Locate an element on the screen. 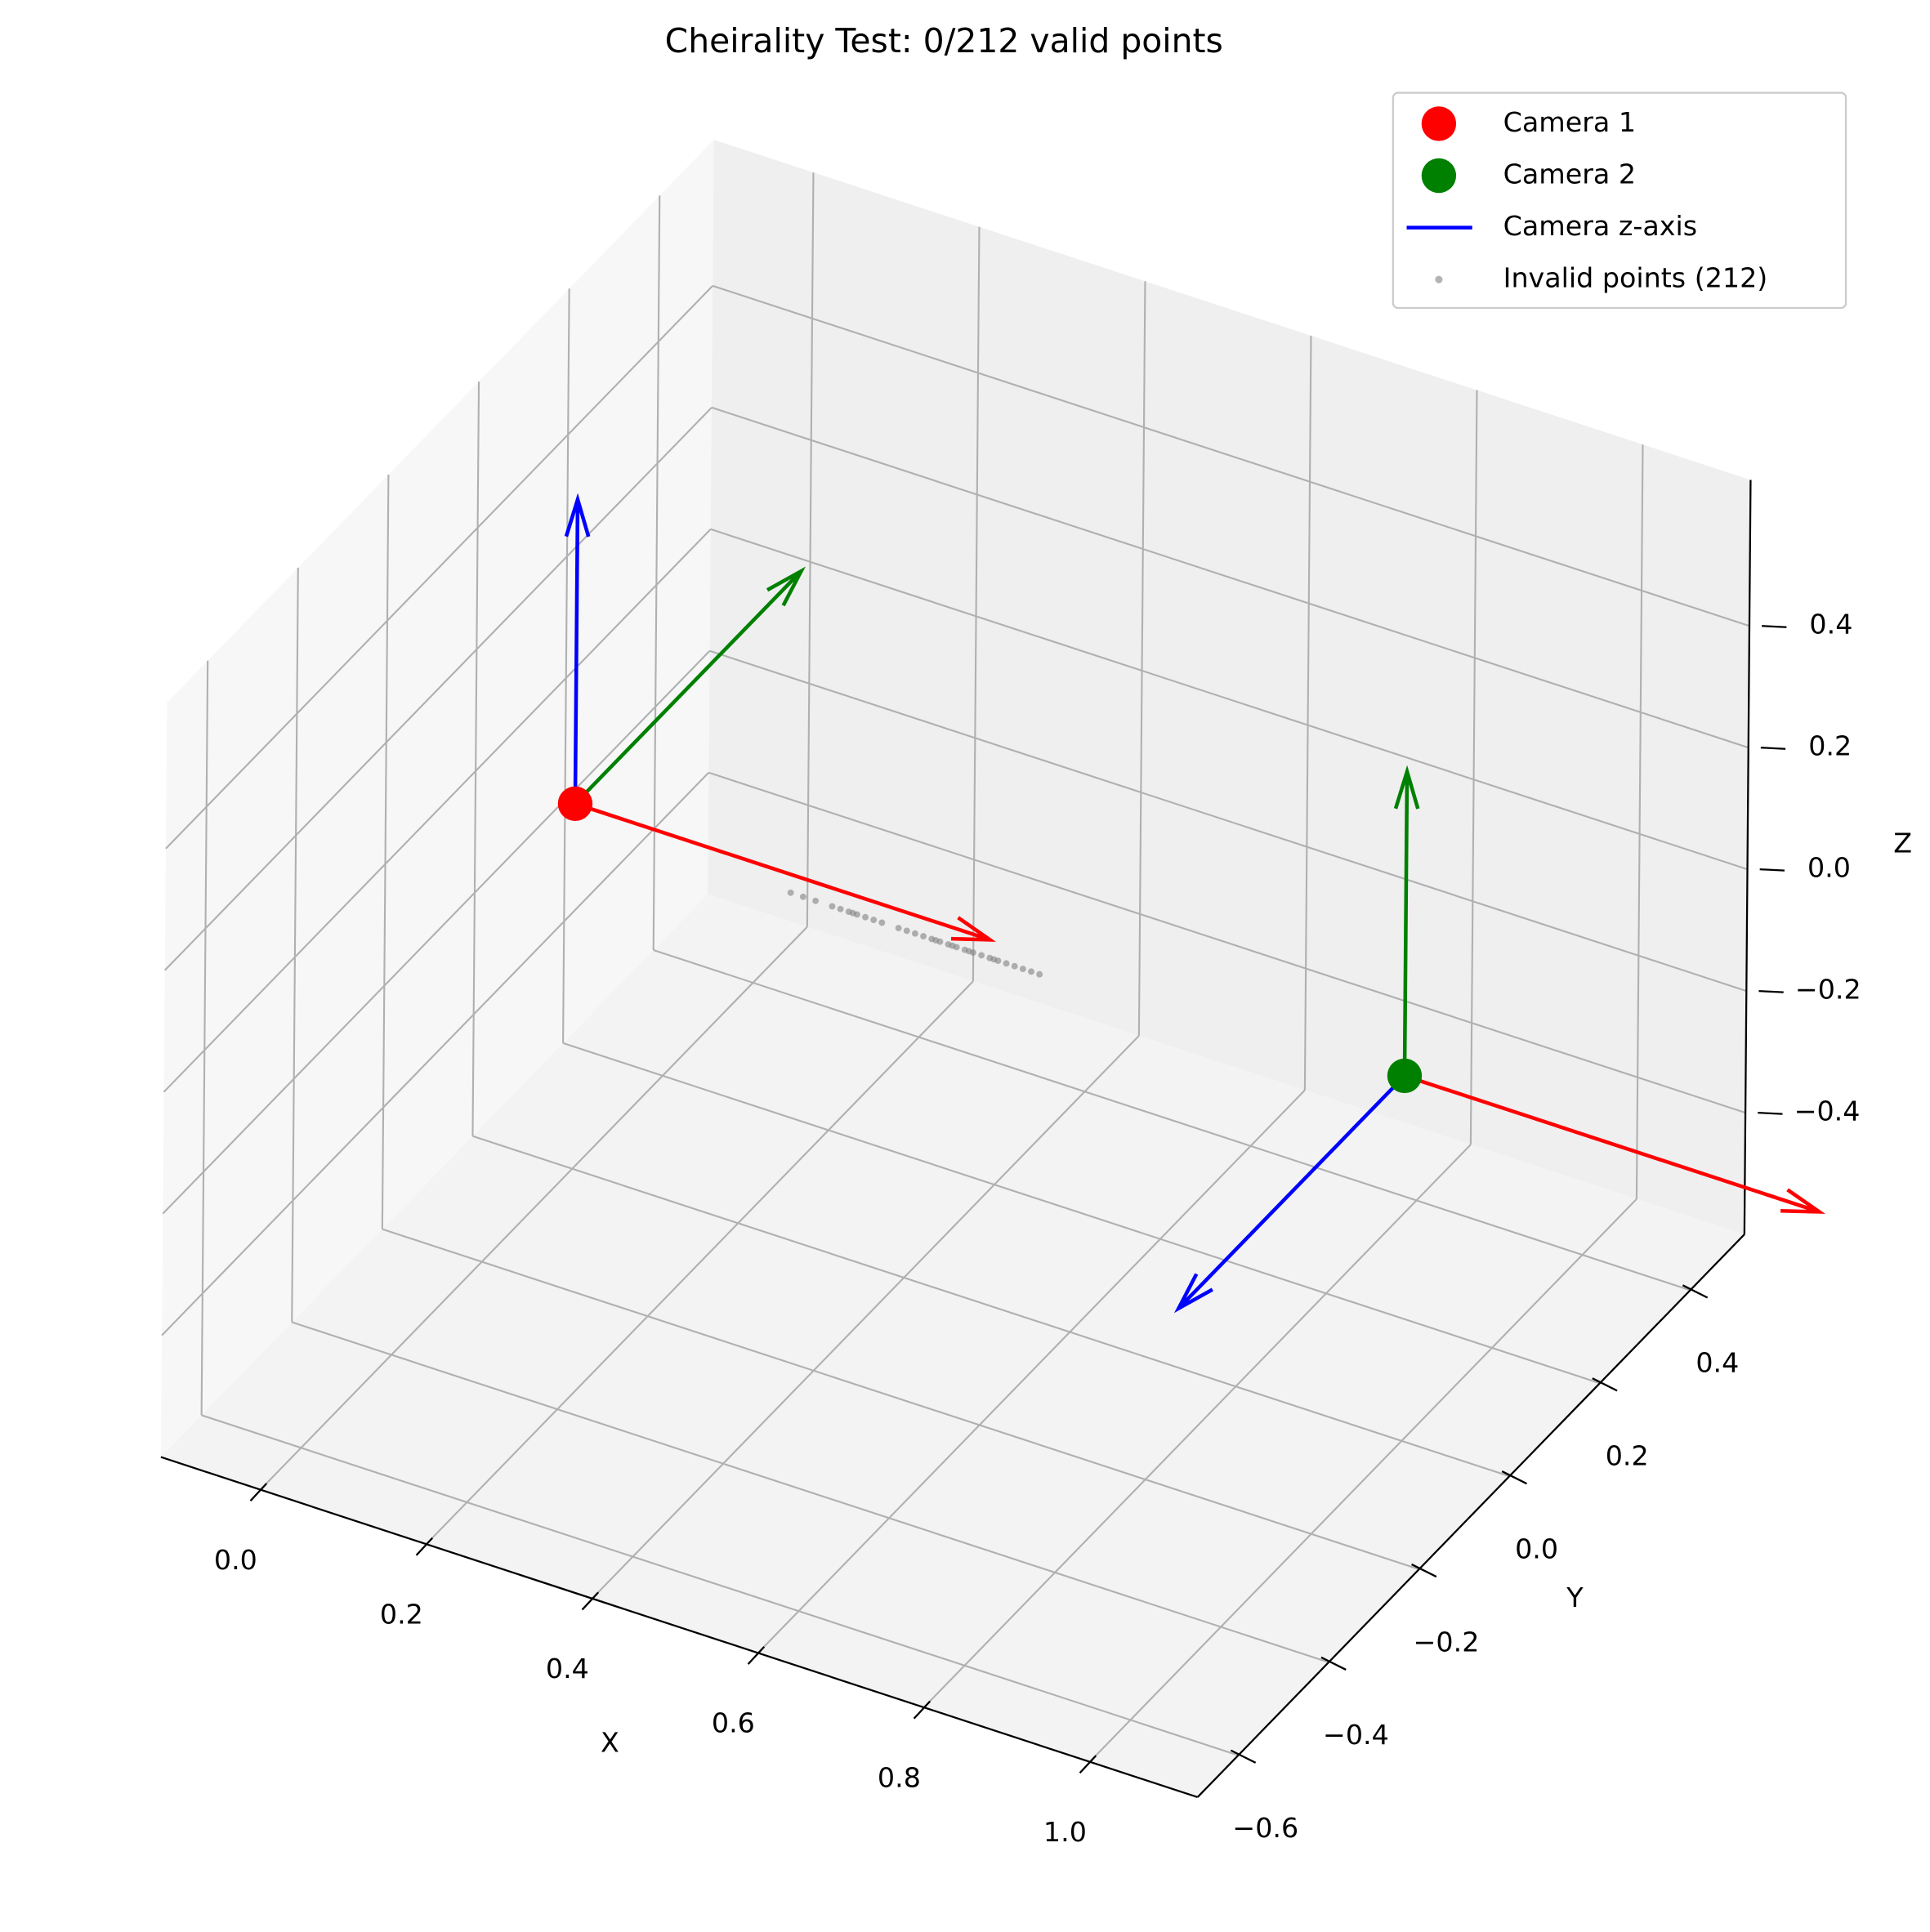  legend-label: Camera 2 is located at coordinates (1569, 174).